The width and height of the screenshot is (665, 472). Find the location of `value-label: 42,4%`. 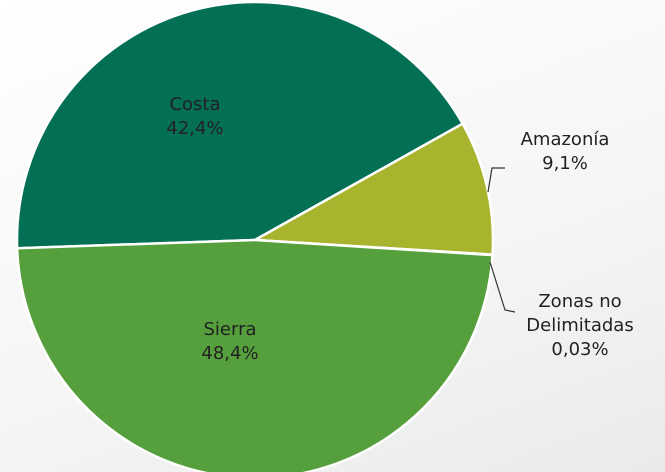

value-label: 42,4% is located at coordinates (195, 128).